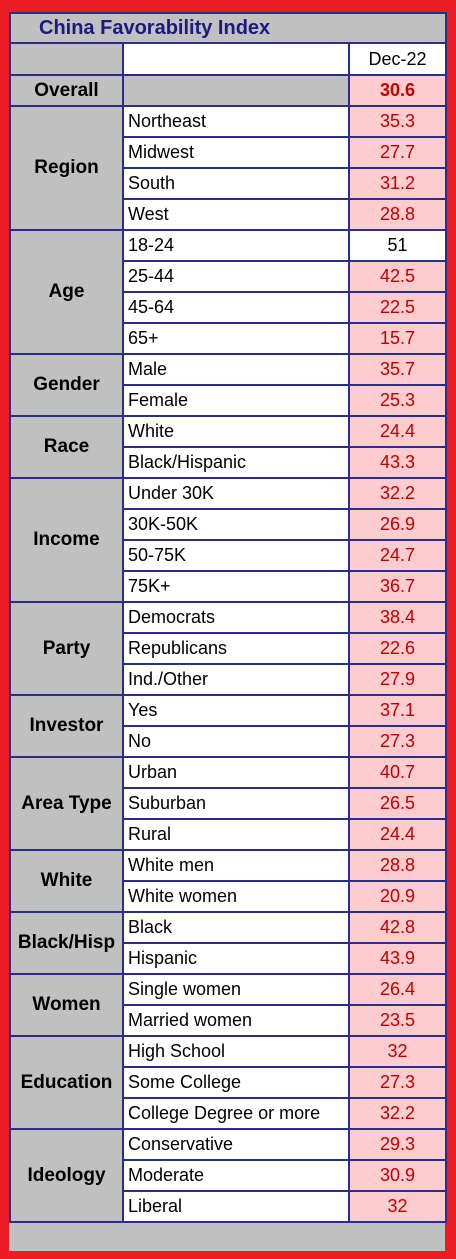 The height and width of the screenshot is (1259, 456). I want to click on row-value: 38.4, so click(397, 617).